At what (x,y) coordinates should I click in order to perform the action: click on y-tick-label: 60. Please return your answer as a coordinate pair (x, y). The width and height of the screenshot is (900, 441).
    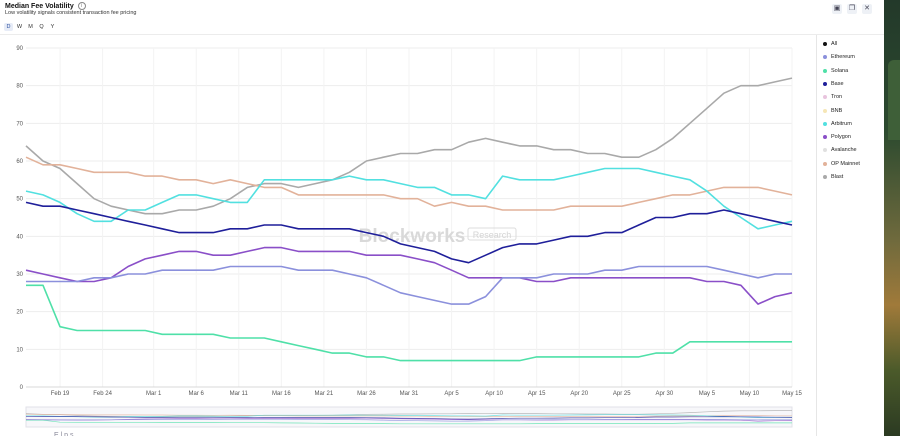
    Looking at the image, I should click on (19, 162).